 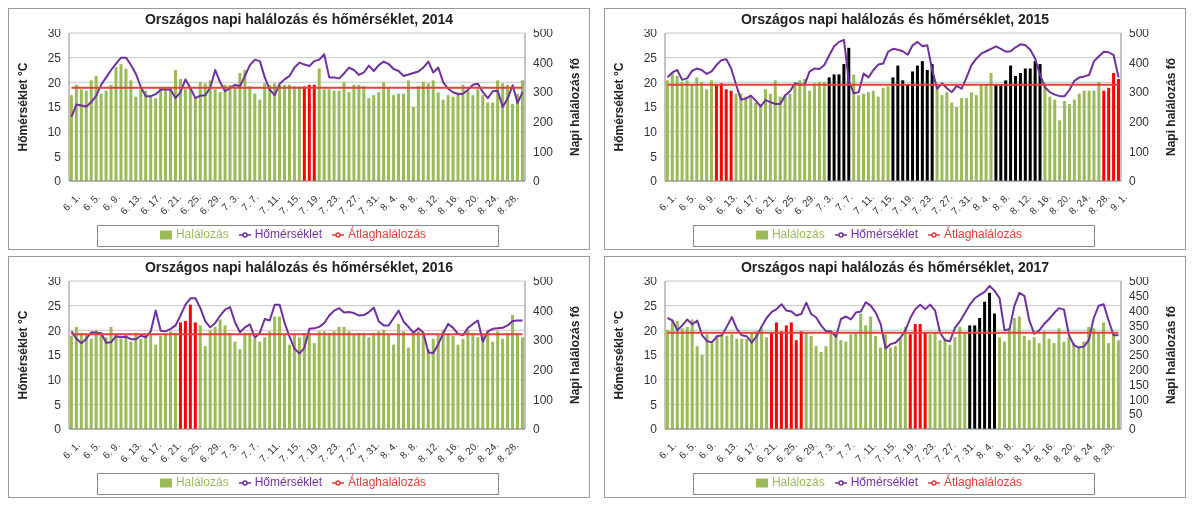 I want to click on y2-tick-label: 200, so click(x=1139, y=370).